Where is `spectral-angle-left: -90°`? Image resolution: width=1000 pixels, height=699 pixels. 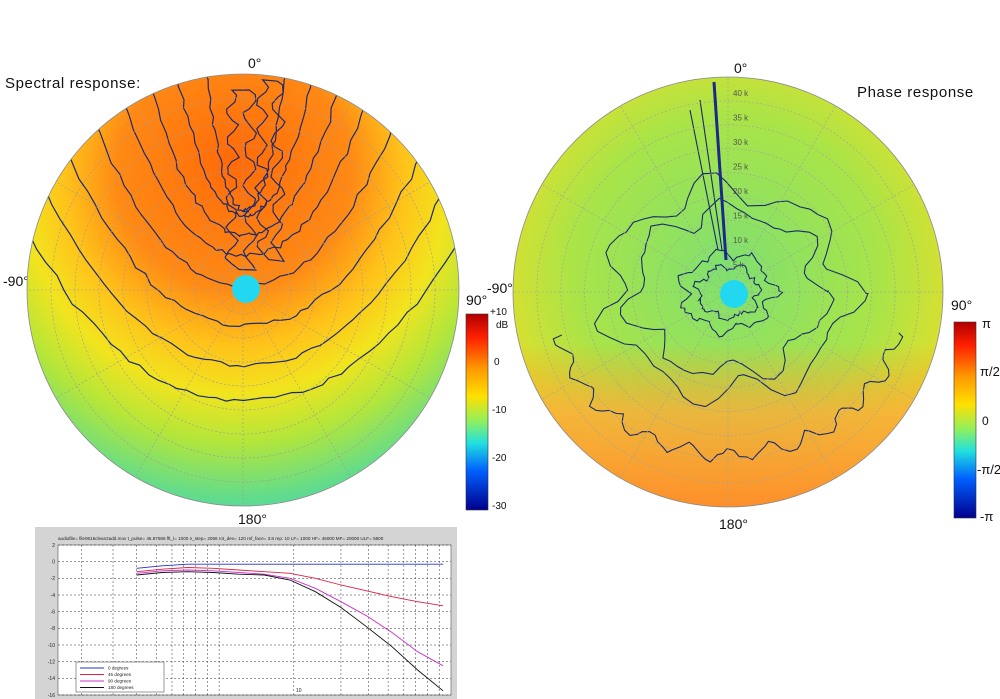
spectral-angle-left: -90° is located at coordinates (16, 281).